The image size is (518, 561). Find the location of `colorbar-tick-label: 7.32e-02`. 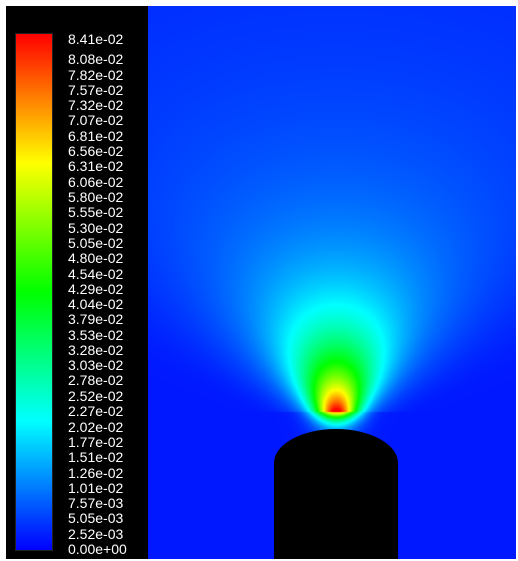

colorbar-tick-label: 7.32e-02 is located at coordinates (96, 105).